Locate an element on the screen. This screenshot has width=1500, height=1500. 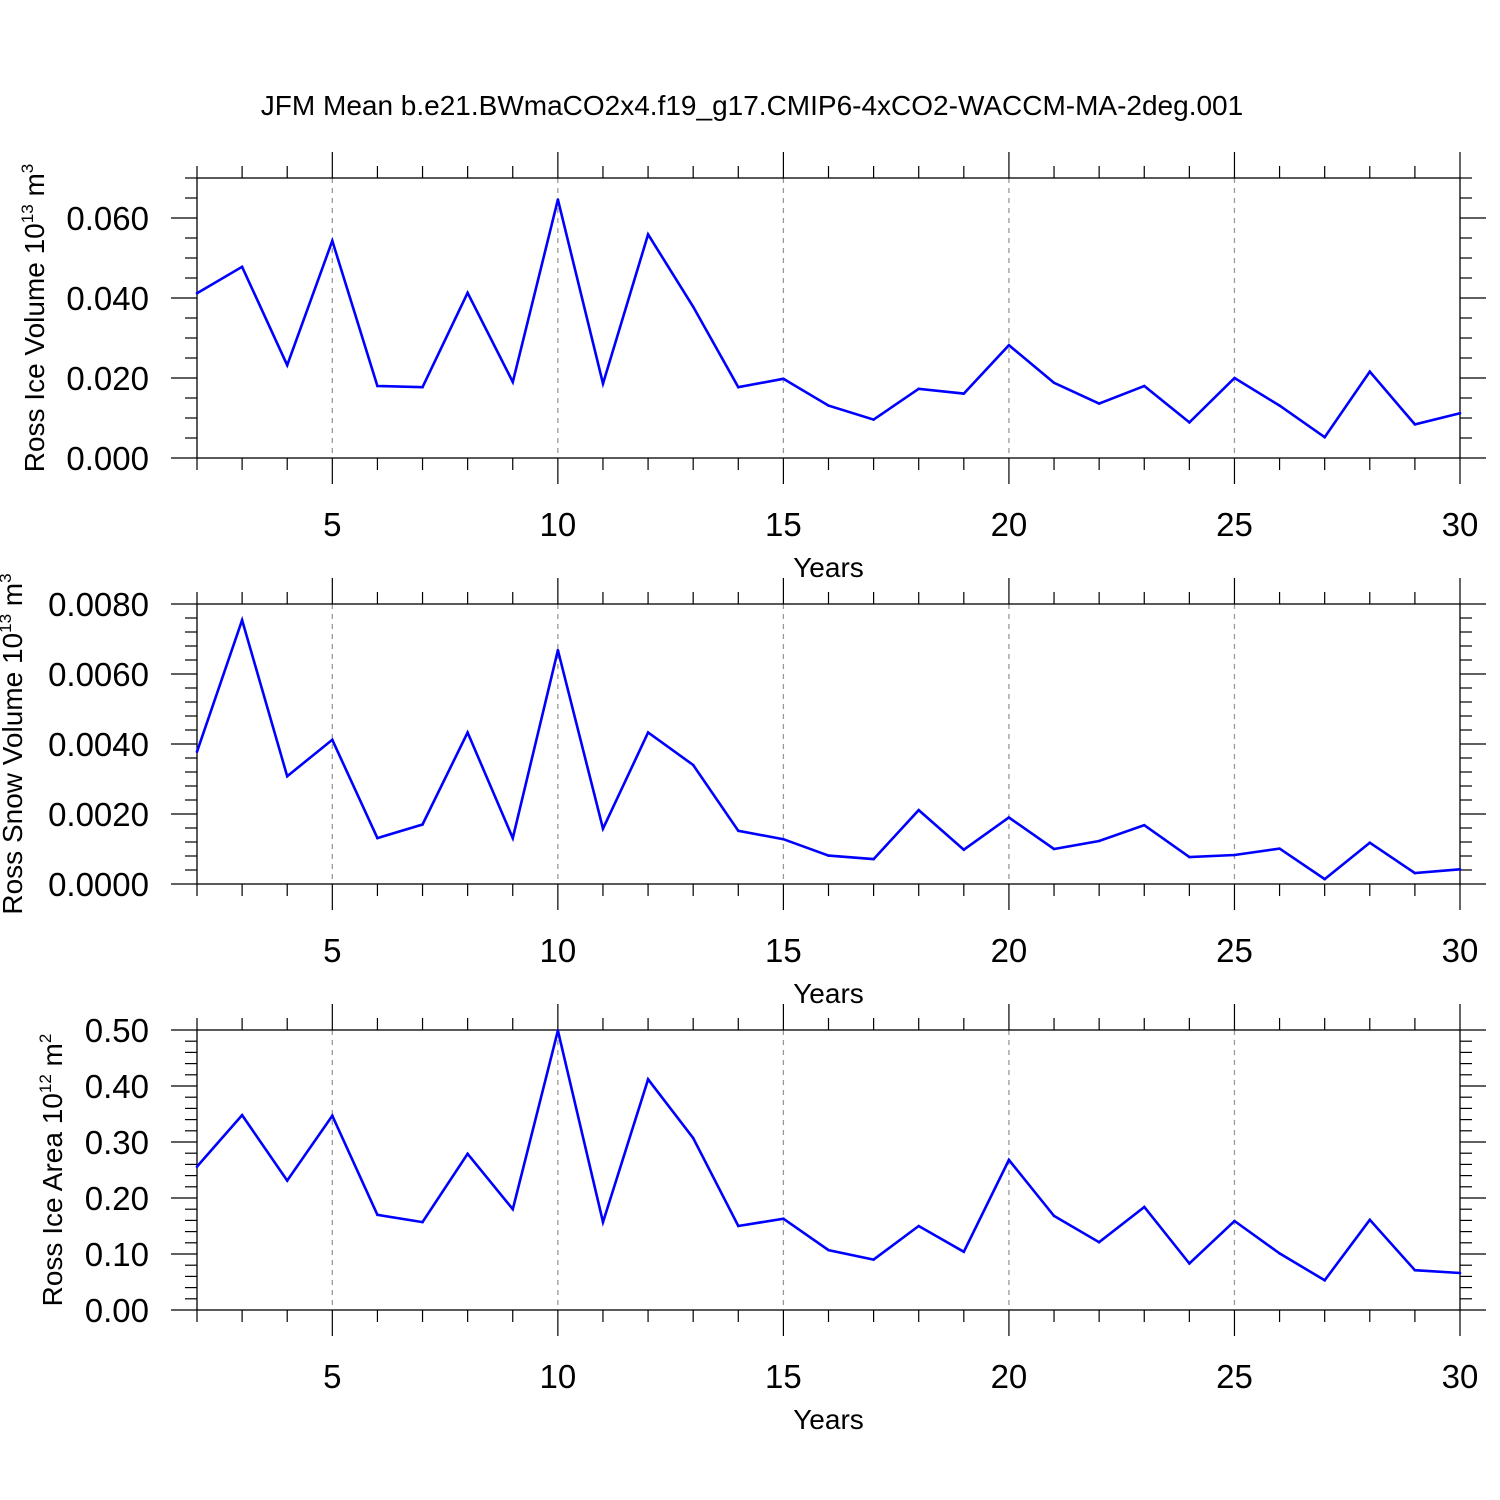
y-tick-label: 0.0020 is located at coordinates (98, 814).